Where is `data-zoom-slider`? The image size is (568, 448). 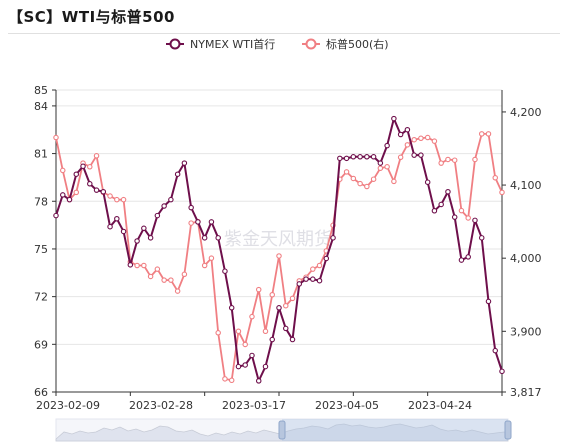
data-zoom-slider is located at coordinates (283, 430).